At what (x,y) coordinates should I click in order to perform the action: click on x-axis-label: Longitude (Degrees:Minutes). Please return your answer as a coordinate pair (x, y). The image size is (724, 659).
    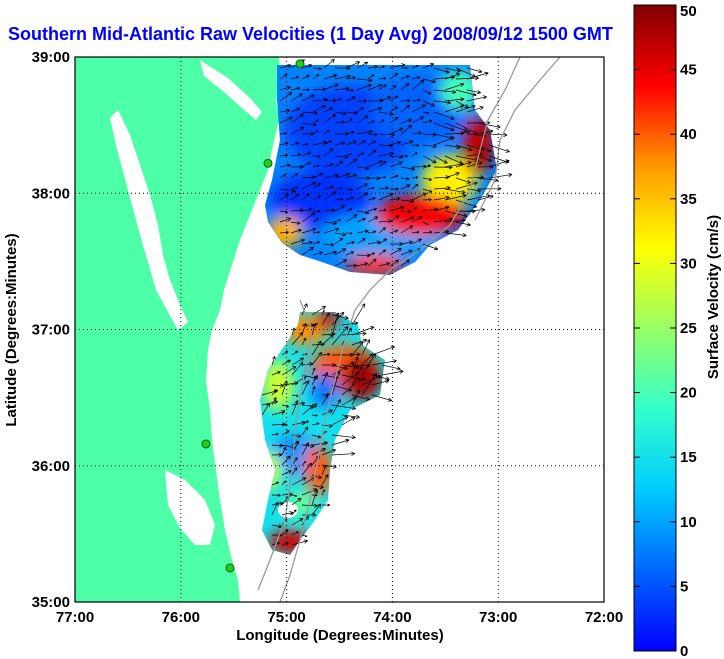
    Looking at the image, I should click on (340, 635).